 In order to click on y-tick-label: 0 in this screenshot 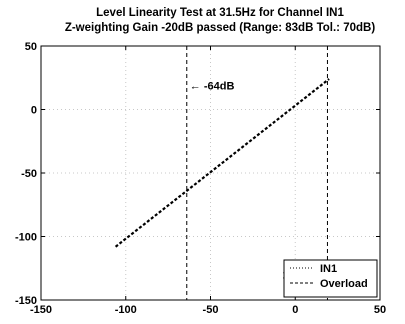, I will do `click(34, 111)`.